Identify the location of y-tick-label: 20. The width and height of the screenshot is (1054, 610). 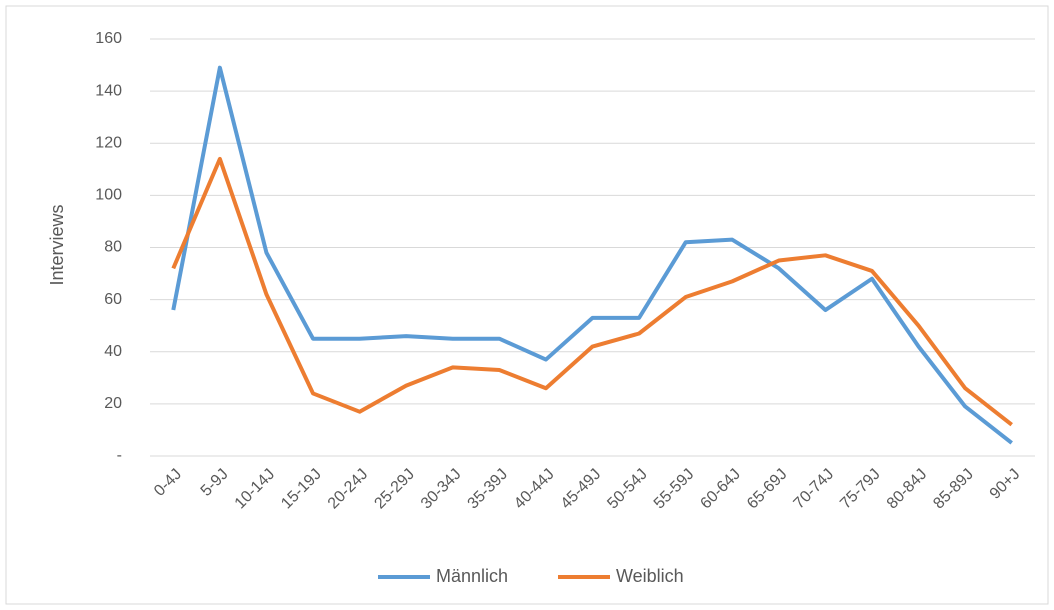
(113, 403).